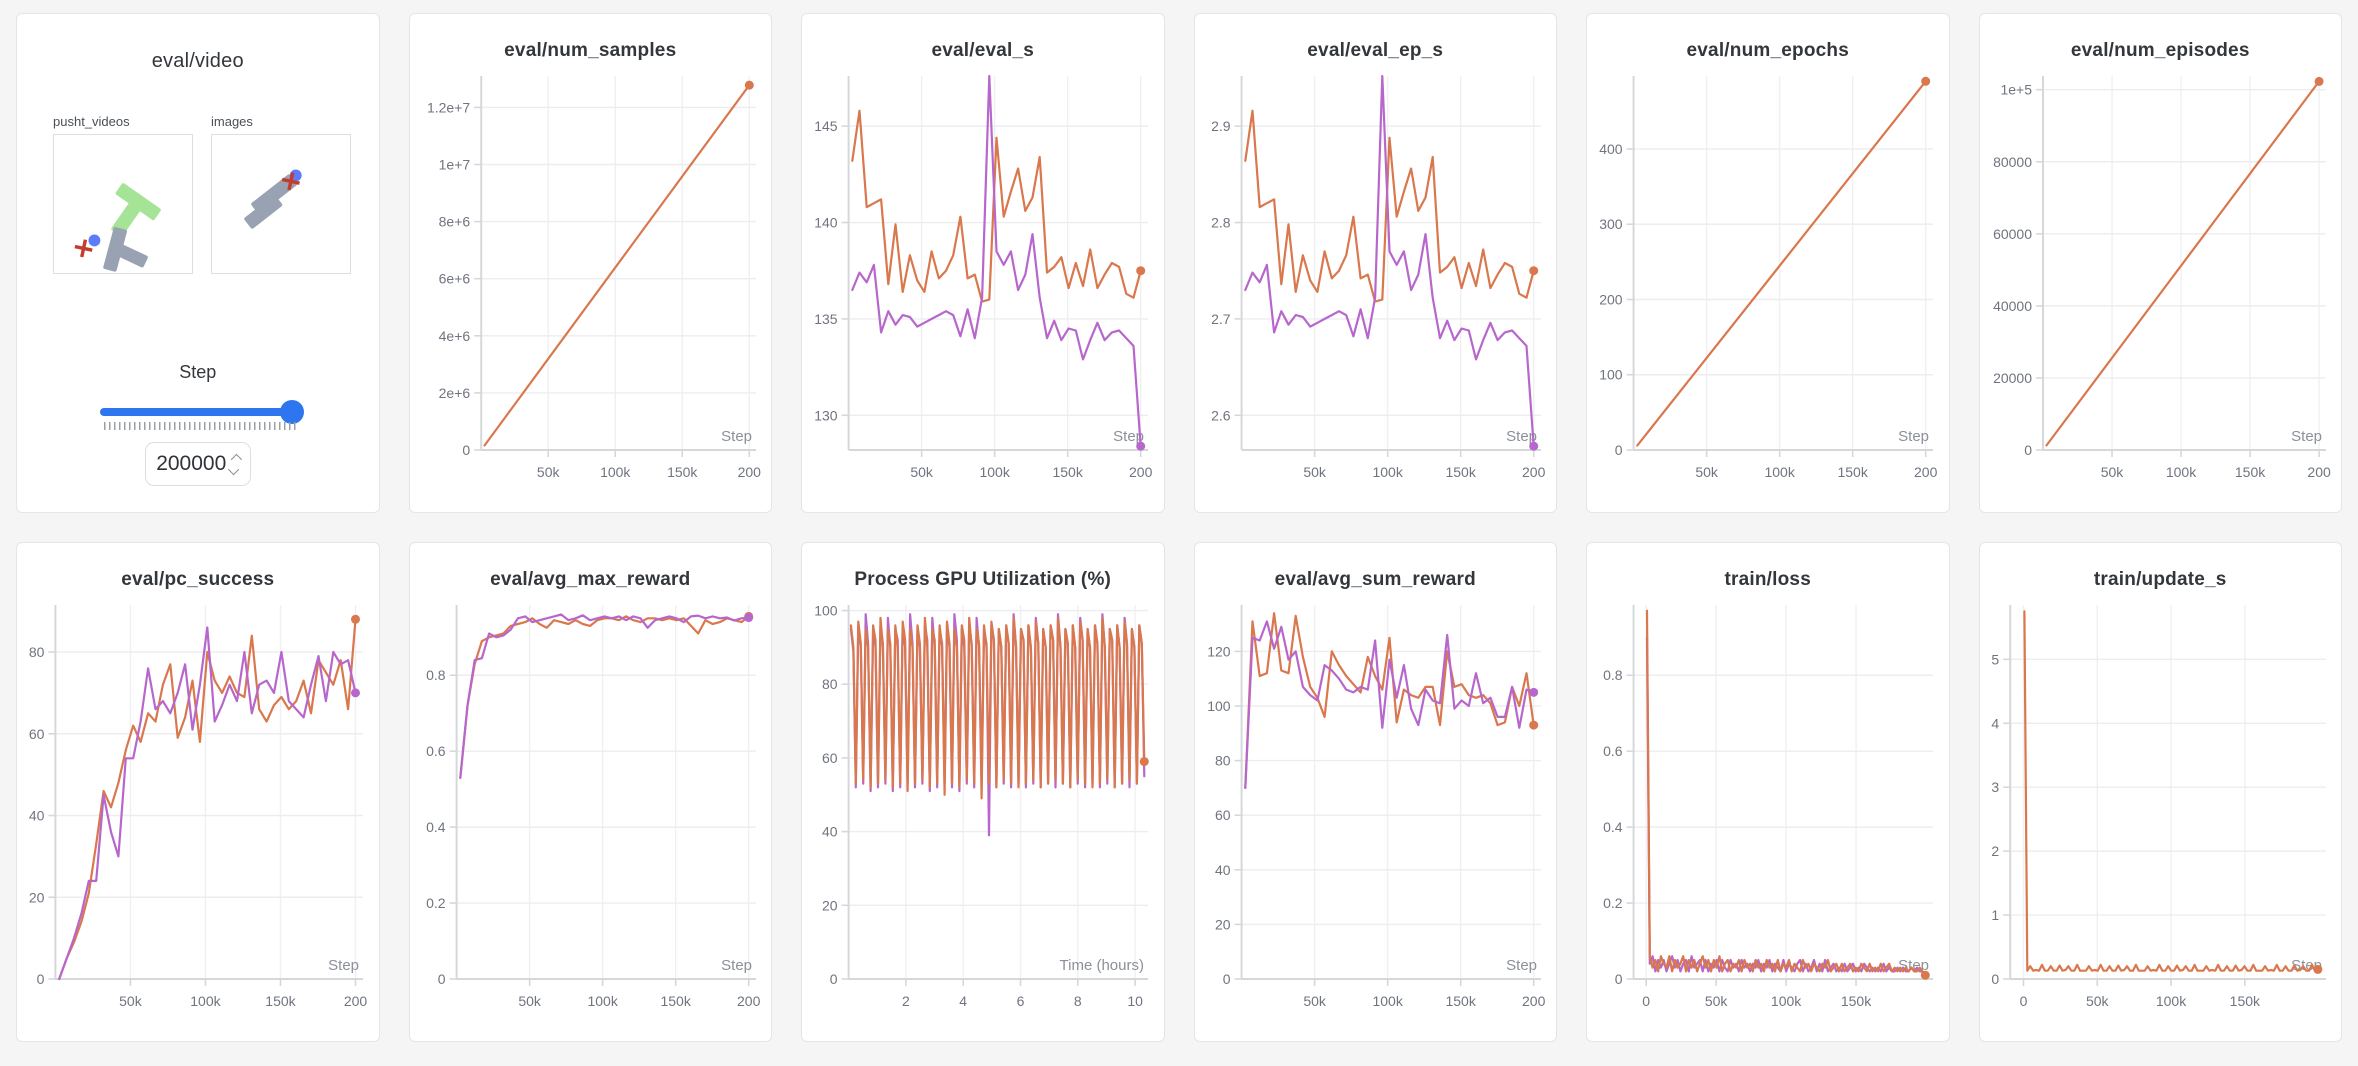  What do you see at coordinates (1221, 223) in the screenshot?
I see `y-tick-label: 2.8` at bounding box center [1221, 223].